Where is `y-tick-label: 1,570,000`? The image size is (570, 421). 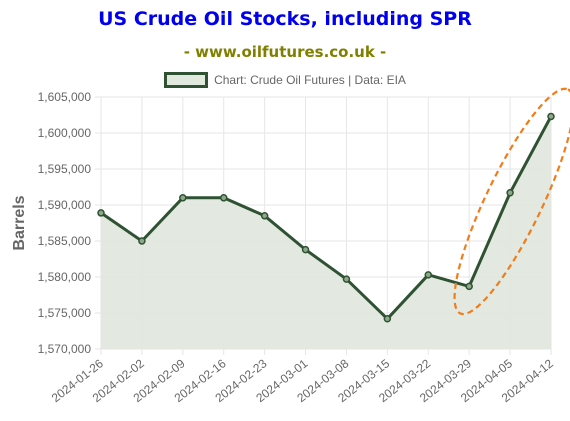
y-tick-label: 1,570,000 is located at coordinates (65, 349).